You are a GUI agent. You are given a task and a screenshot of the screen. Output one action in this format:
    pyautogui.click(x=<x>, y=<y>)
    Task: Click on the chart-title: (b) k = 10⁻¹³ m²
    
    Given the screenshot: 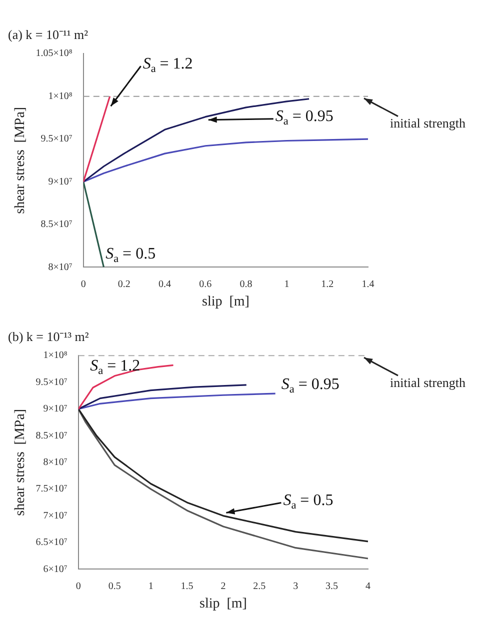 What is the action you would take?
    pyautogui.click(x=48, y=336)
    